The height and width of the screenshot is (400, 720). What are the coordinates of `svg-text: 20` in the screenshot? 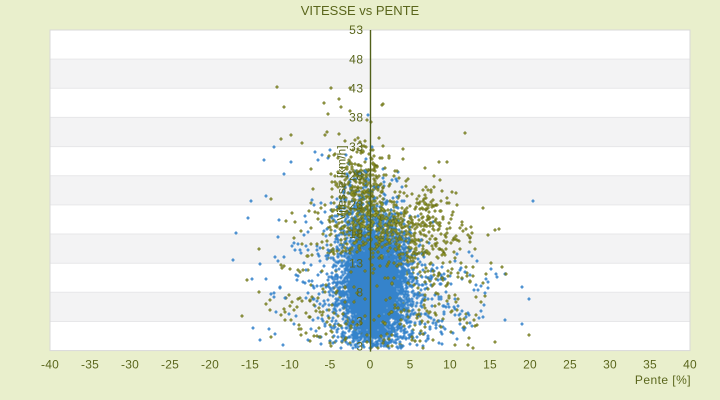 It's located at (530, 365).